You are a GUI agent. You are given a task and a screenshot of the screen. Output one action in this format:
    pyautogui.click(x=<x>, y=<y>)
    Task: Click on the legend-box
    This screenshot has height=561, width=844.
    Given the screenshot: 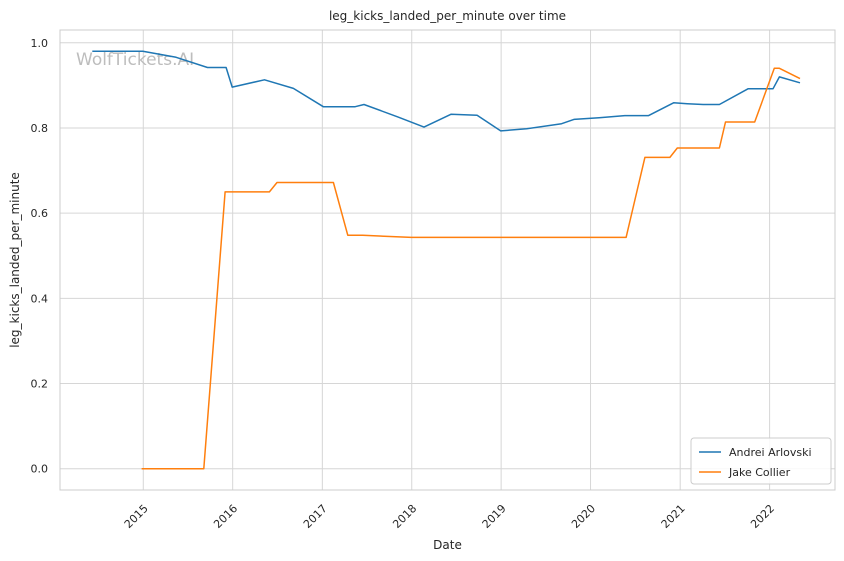 What is the action you would take?
    pyautogui.click(x=761, y=461)
    